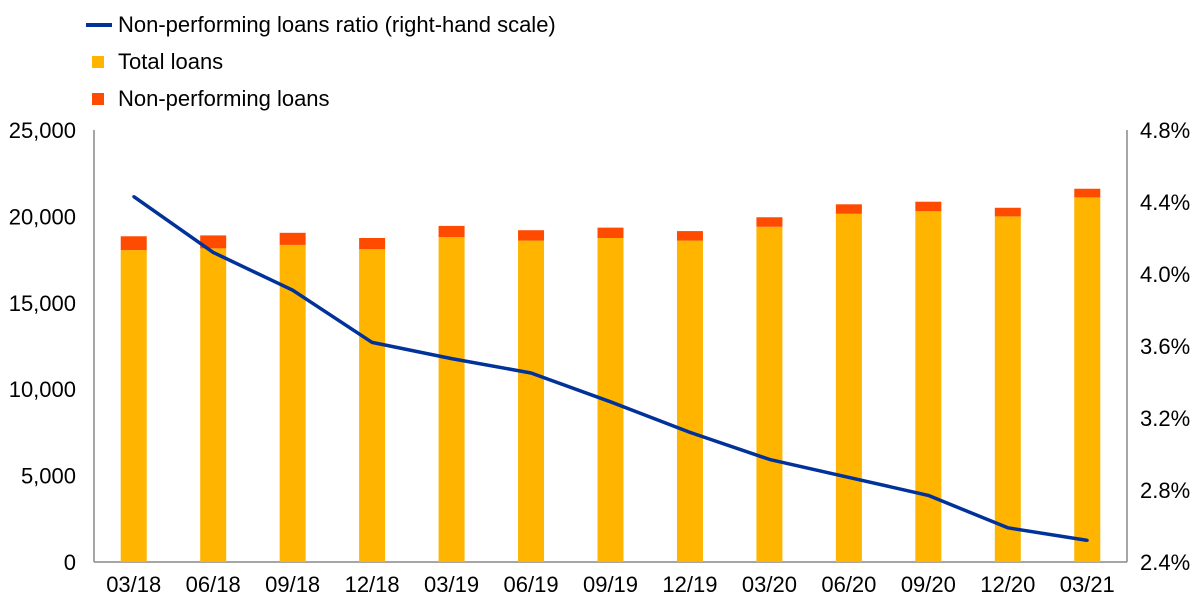 This screenshot has width=1200, height=600. Describe the element at coordinates (48, 476) in the screenshot. I see `left-tick-label: 5,000` at that location.